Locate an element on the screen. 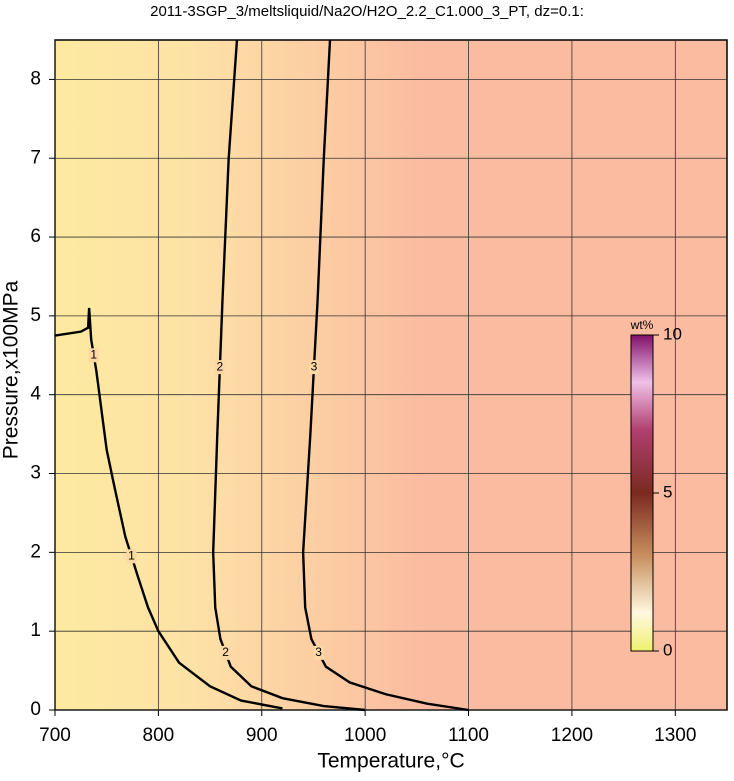 Image resolution: width=734 pixels, height=781 pixels. y-tick-label: 8 is located at coordinates (35, 78).